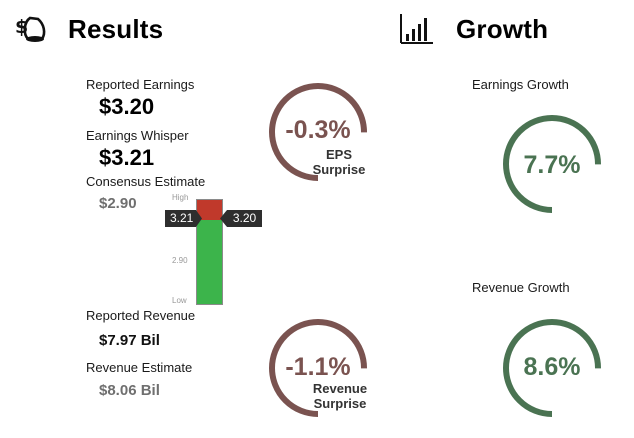 This screenshot has width=634, height=438. What do you see at coordinates (340, 388) in the screenshot?
I see `revenue-surprise-caption-line1: Revenue` at bounding box center [340, 388].